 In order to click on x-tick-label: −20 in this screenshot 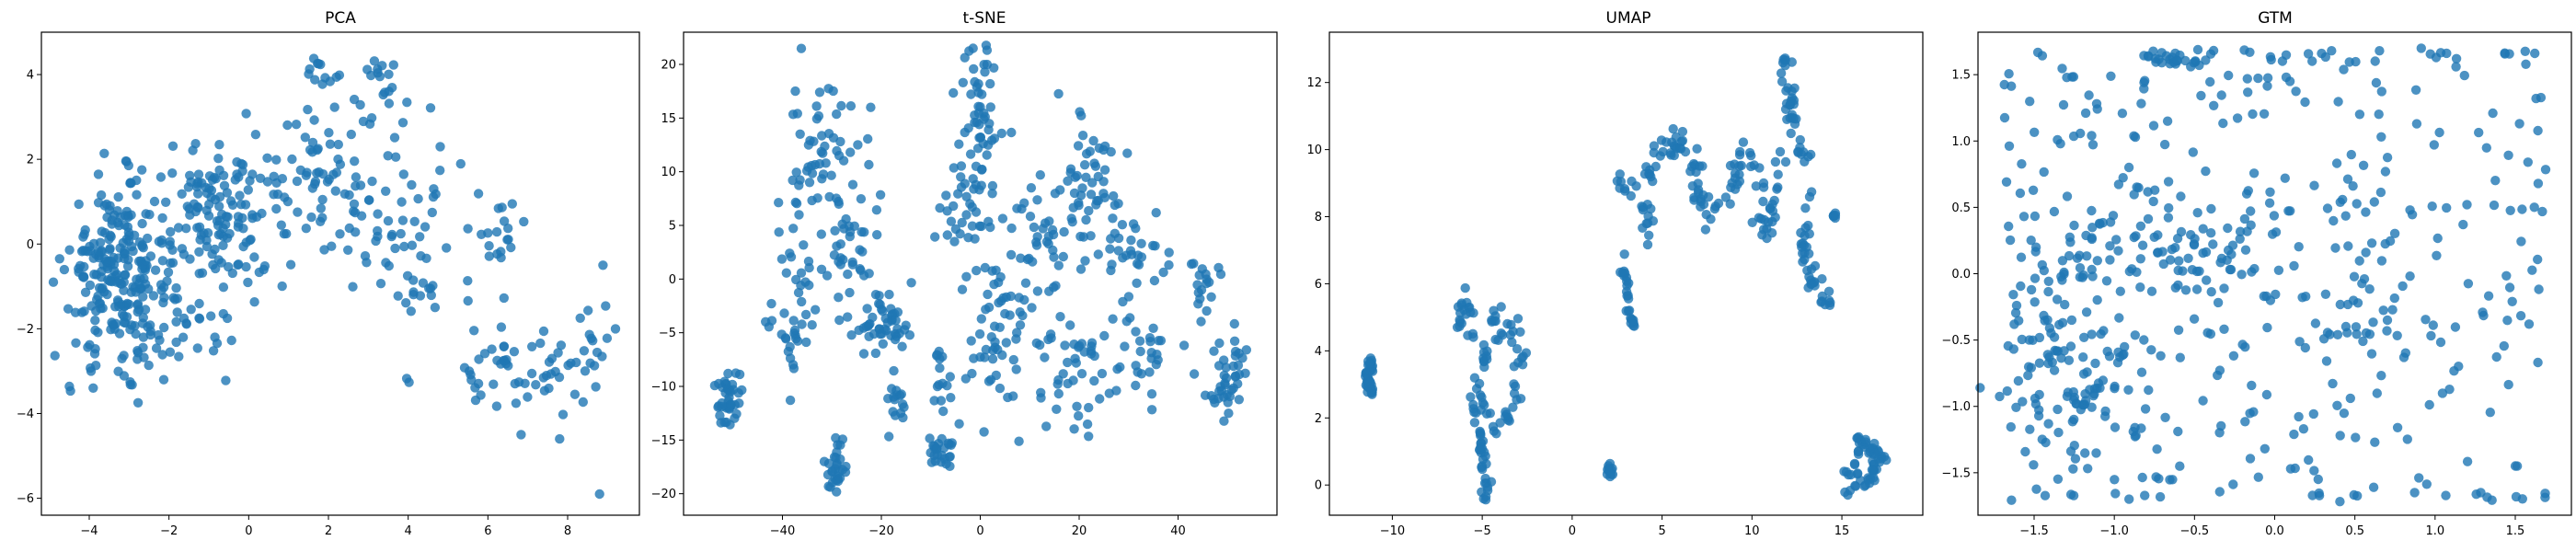, I will do `click(880, 531)`.